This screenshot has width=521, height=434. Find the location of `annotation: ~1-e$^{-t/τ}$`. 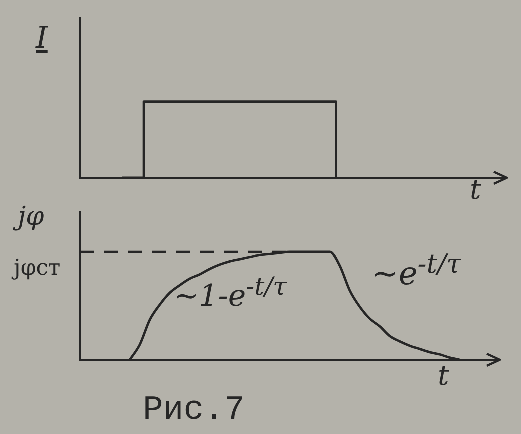

annotation: ~1-e$^{-t/τ}$ is located at coordinates (230, 293).